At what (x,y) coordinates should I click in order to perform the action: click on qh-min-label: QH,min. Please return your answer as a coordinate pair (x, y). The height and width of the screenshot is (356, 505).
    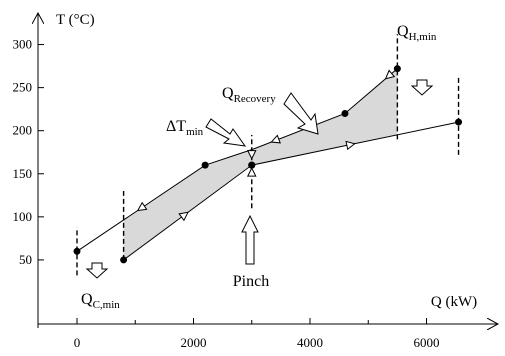
    Looking at the image, I should click on (417, 33).